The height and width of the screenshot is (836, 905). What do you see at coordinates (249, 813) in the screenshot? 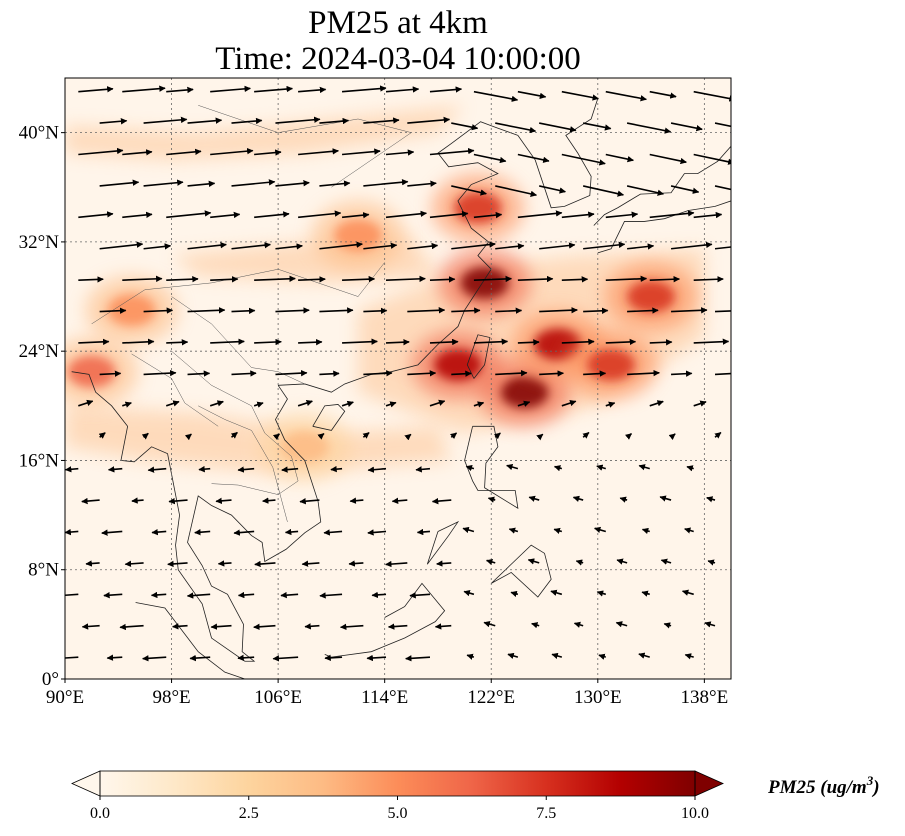
I see `colorbar-tick-label: 2.5` at bounding box center [249, 813].